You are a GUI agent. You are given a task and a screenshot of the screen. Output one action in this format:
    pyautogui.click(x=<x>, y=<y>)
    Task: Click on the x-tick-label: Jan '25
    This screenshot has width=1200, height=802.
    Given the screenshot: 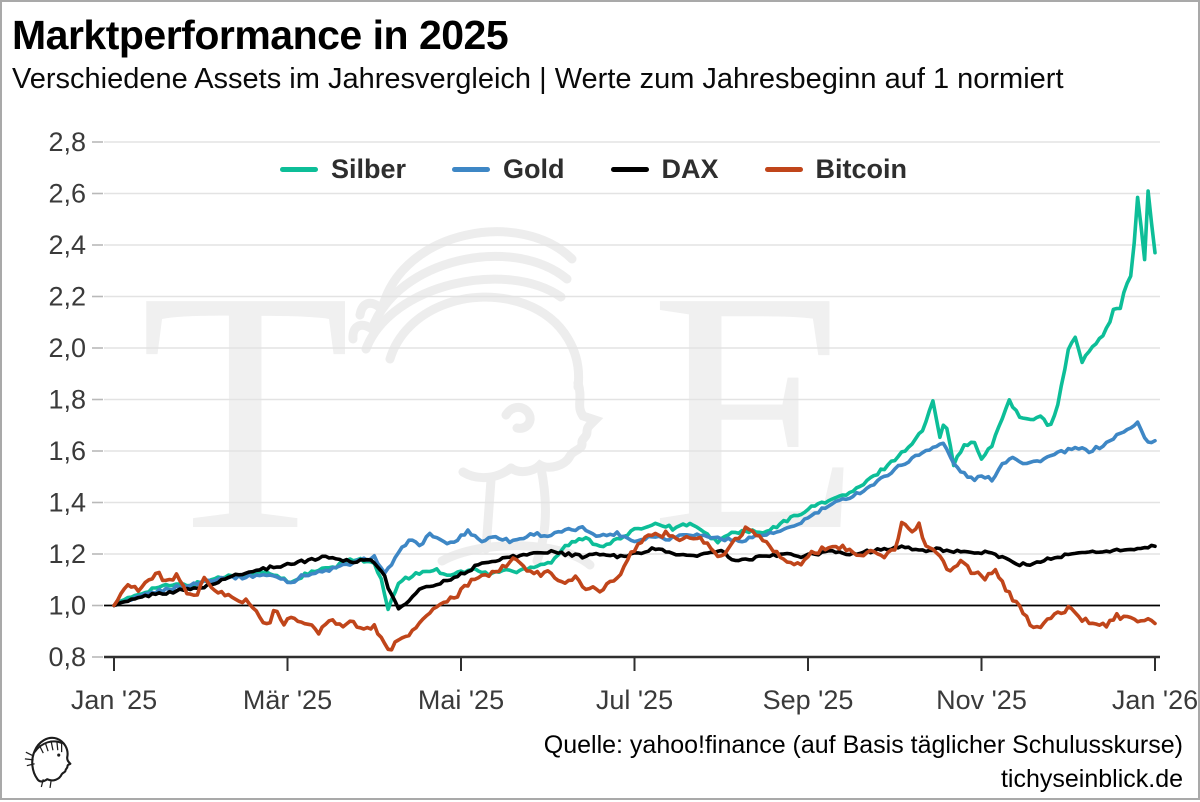 What is the action you would take?
    pyautogui.click(x=114, y=700)
    